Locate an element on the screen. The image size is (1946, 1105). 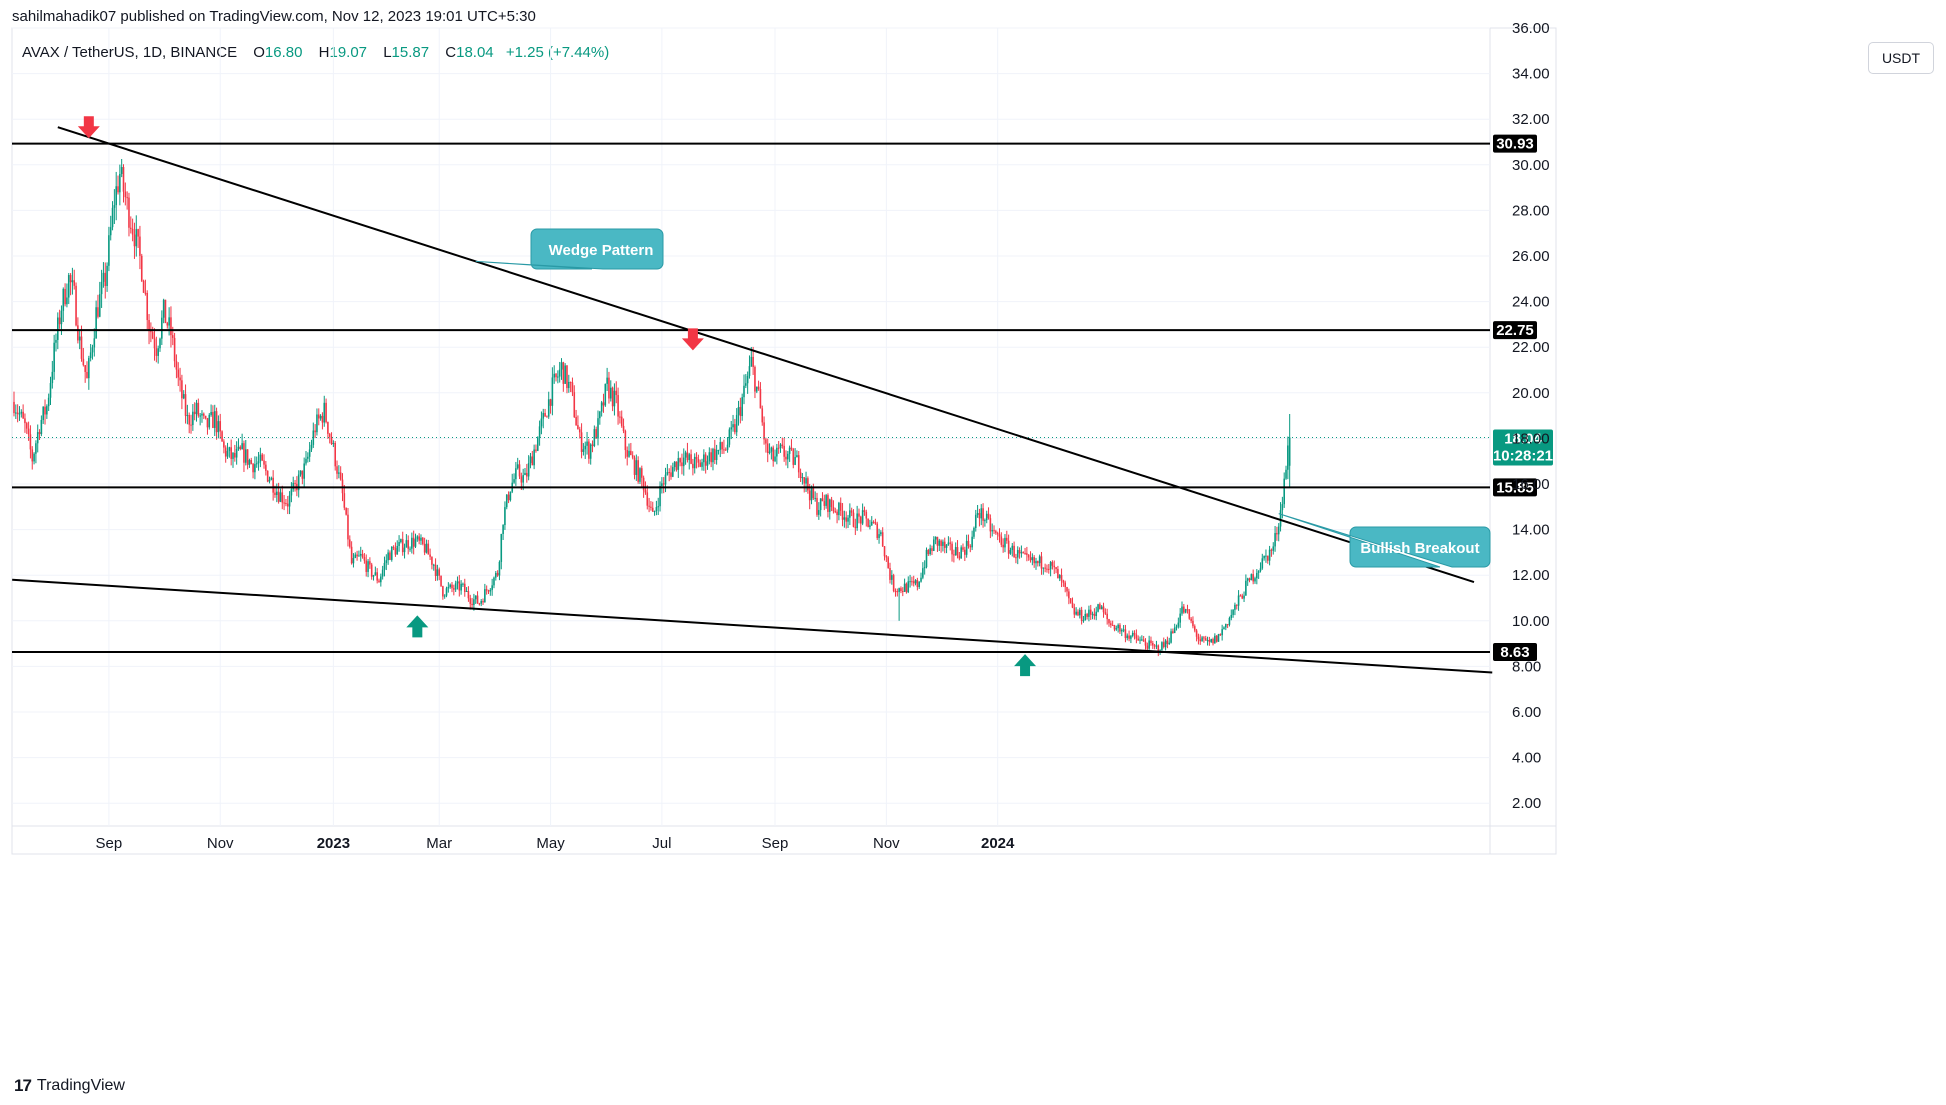
price-tick-label: 8.00 is located at coordinates (1526, 666).